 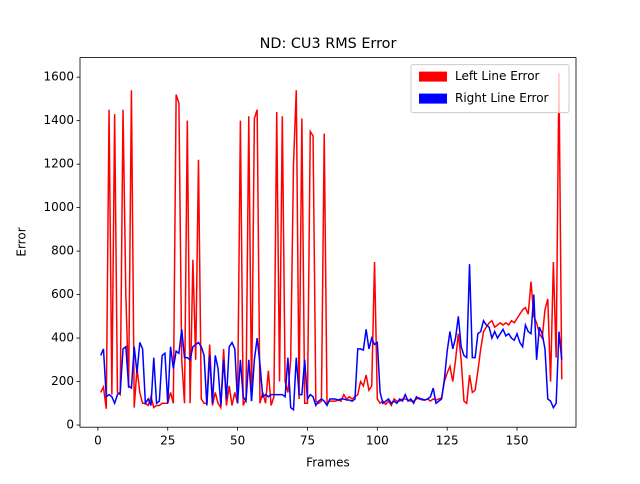 I want to click on chart-title: ND: CU3 RMS Error, so click(x=328, y=44).